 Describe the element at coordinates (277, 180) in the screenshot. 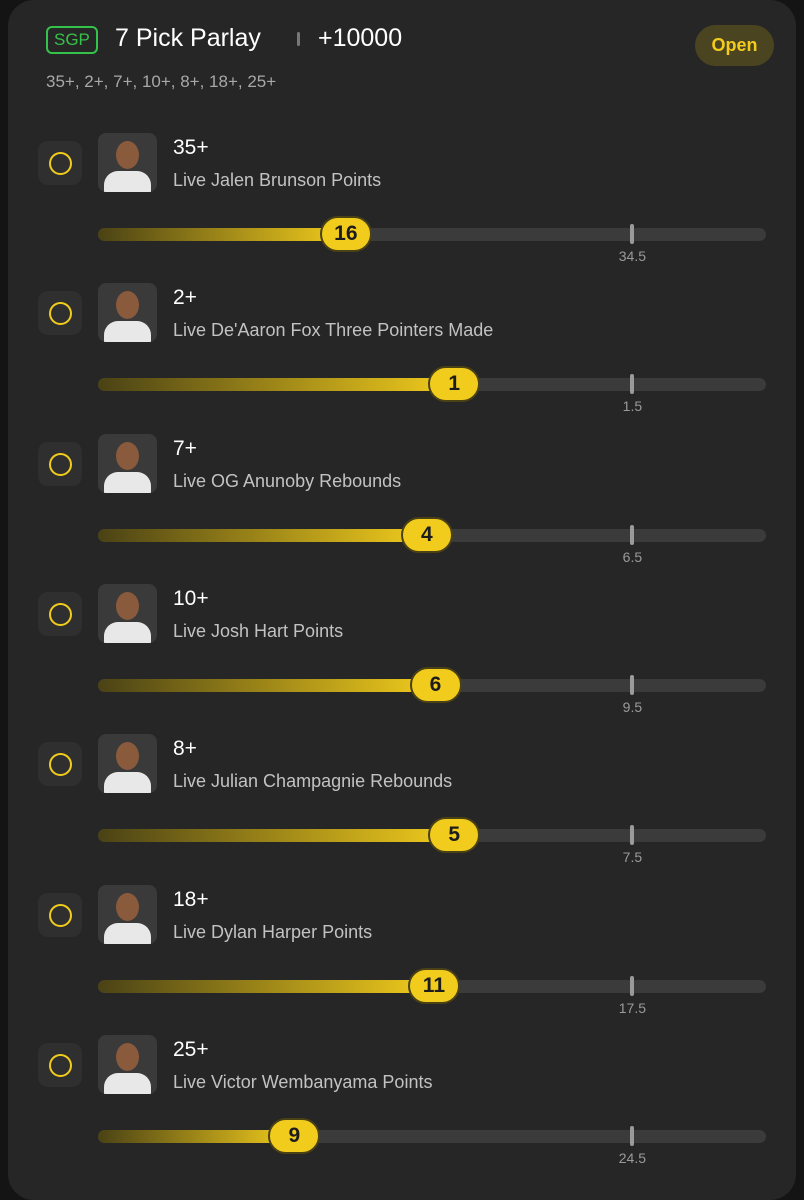

I see `leg-label: Live Jalen Brunson Points` at that location.